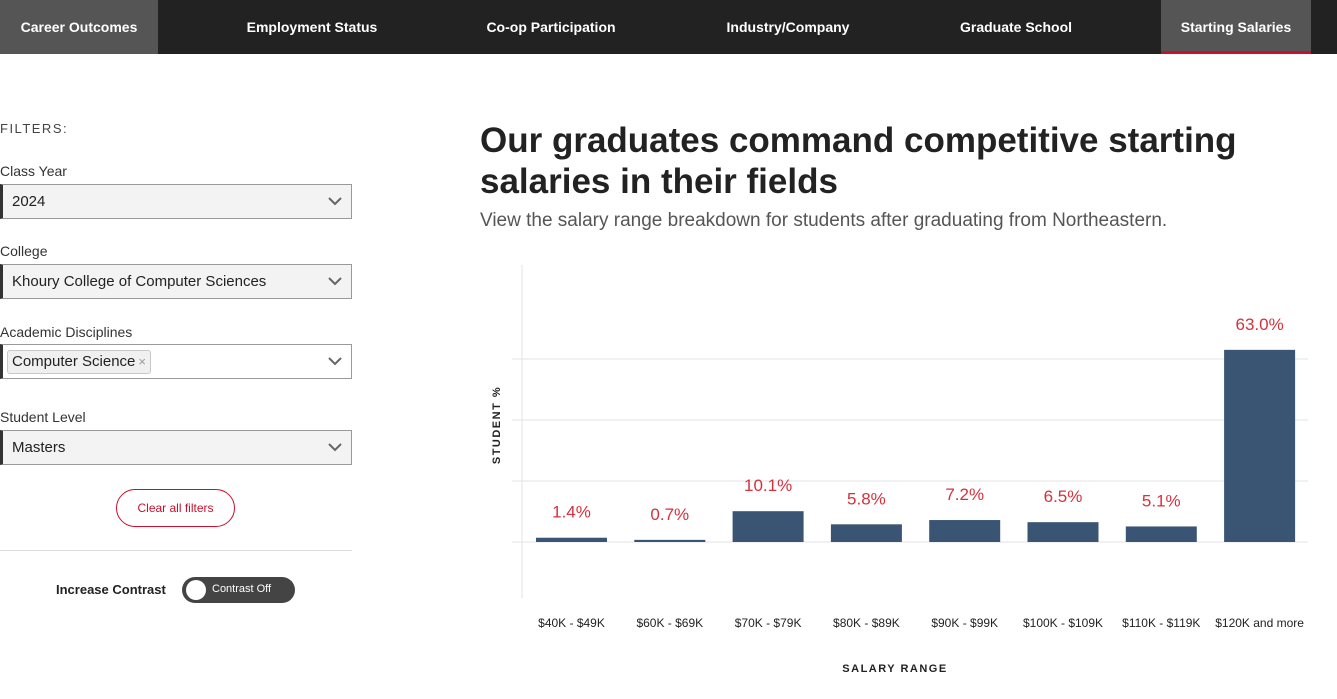 Image resolution: width=1337 pixels, height=699 pixels. Describe the element at coordinates (669, 514) in the screenshot. I see `data-label: 0.7%` at that location.